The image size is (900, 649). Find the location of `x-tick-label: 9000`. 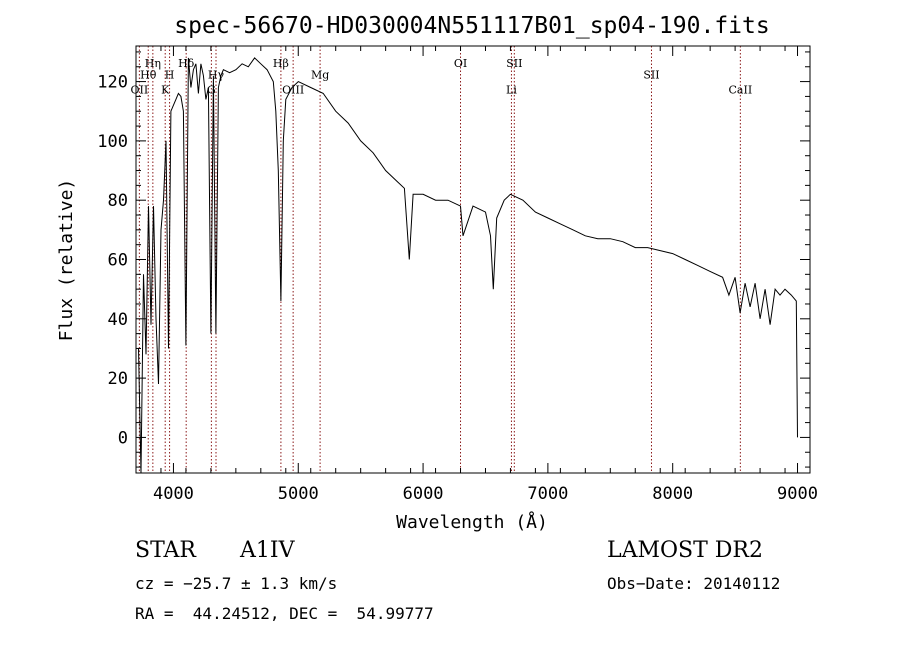

x-tick-label: 9000 is located at coordinates (797, 494).